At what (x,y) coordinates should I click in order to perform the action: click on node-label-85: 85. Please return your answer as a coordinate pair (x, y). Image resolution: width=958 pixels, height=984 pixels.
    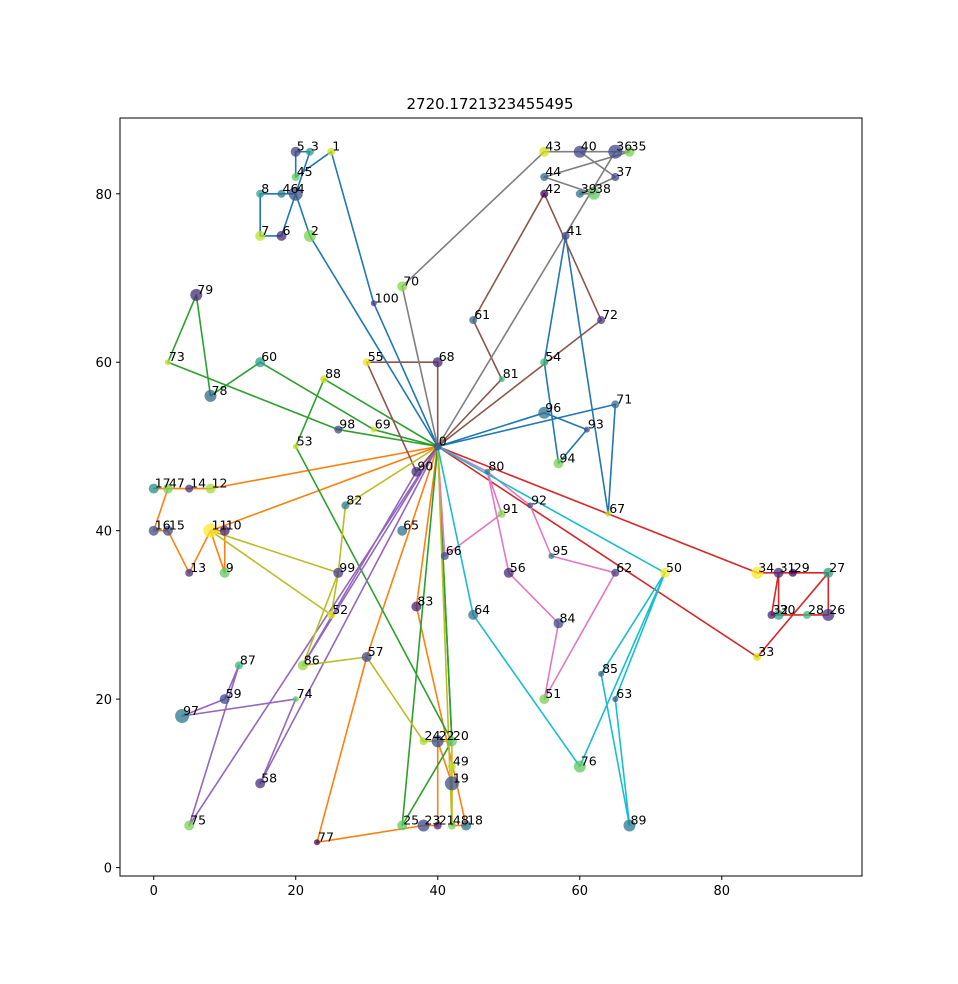
    Looking at the image, I should click on (610, 668).